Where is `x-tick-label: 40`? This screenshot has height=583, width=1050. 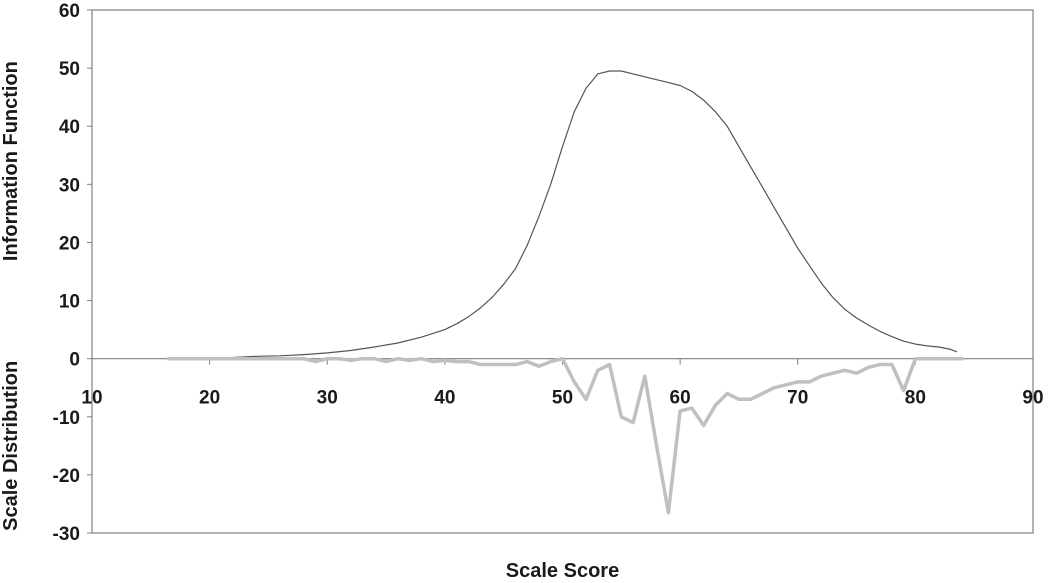 x-tick-label: 40 is located at coordinates (444, 398).